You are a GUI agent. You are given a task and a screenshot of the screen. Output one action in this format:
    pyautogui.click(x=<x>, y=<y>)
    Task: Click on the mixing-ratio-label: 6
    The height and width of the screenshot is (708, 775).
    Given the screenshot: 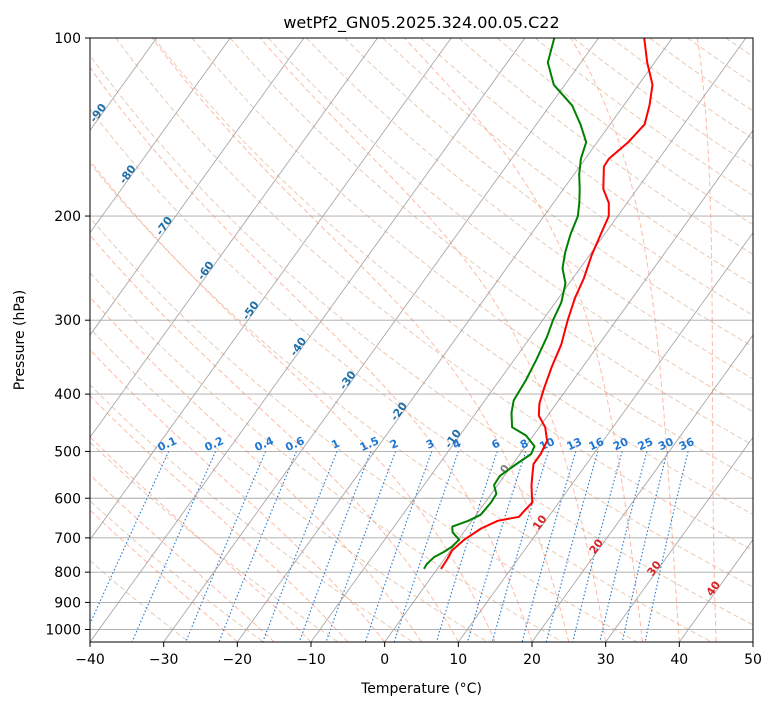 What is the action you would take?
    pyautogui.click(x=496, y=444)
    